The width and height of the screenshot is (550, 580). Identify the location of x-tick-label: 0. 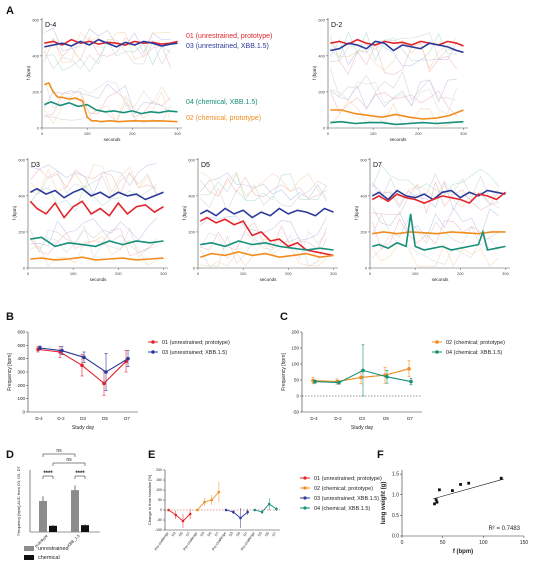
(328, 133).